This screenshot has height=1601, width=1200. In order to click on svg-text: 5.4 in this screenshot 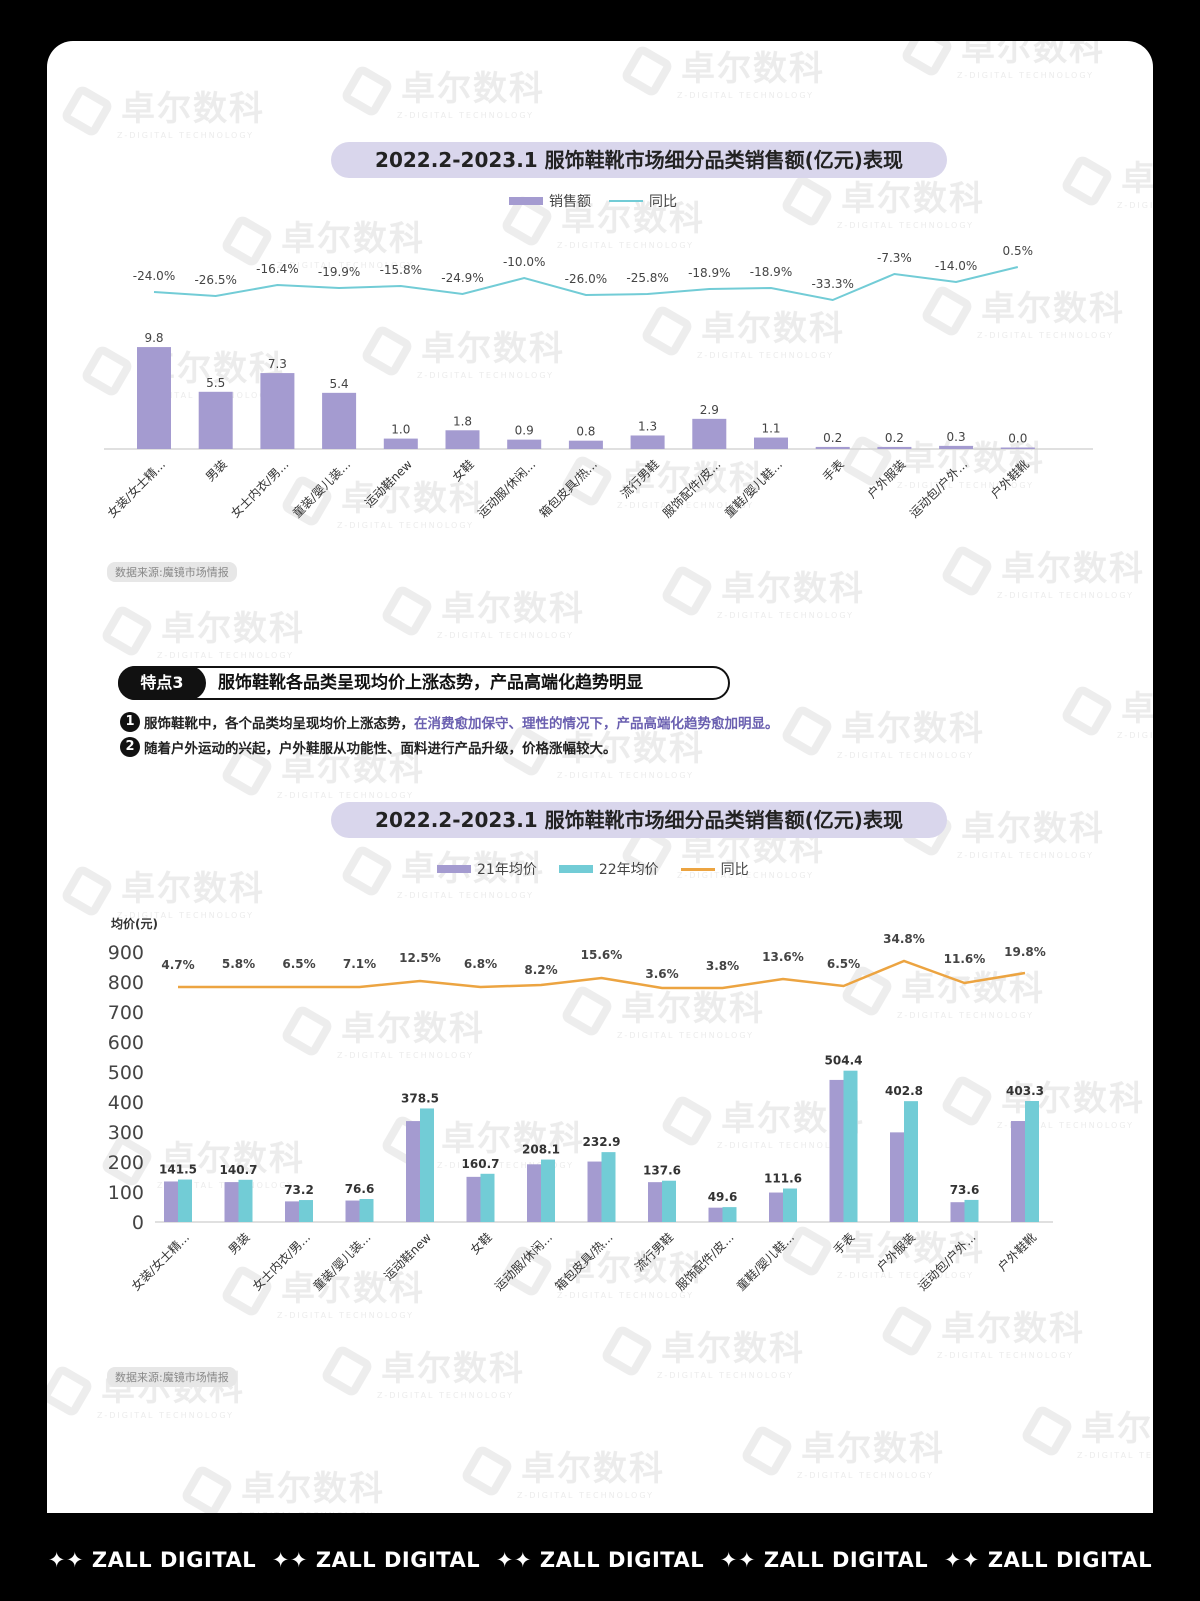, I will do `click(339, 384)`.